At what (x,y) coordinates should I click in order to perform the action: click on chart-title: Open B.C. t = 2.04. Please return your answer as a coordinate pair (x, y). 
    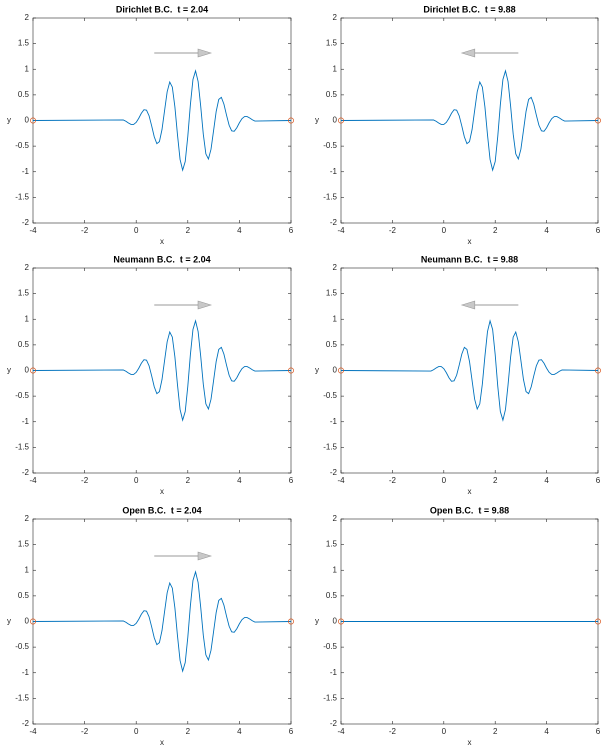
    Looking at the image, I should click on (161, 510).